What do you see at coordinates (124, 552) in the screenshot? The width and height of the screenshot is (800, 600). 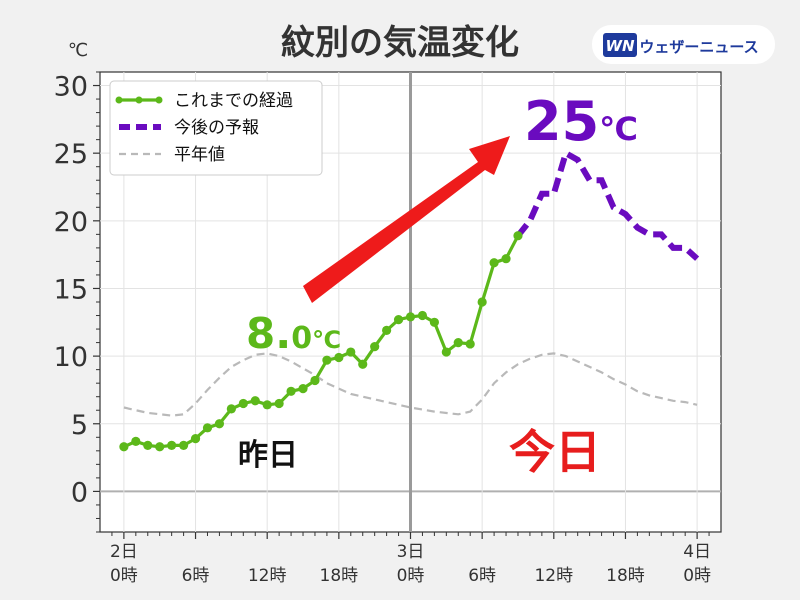 I see `x-tick-label-day: 2日` at bounding box center [124, 552].